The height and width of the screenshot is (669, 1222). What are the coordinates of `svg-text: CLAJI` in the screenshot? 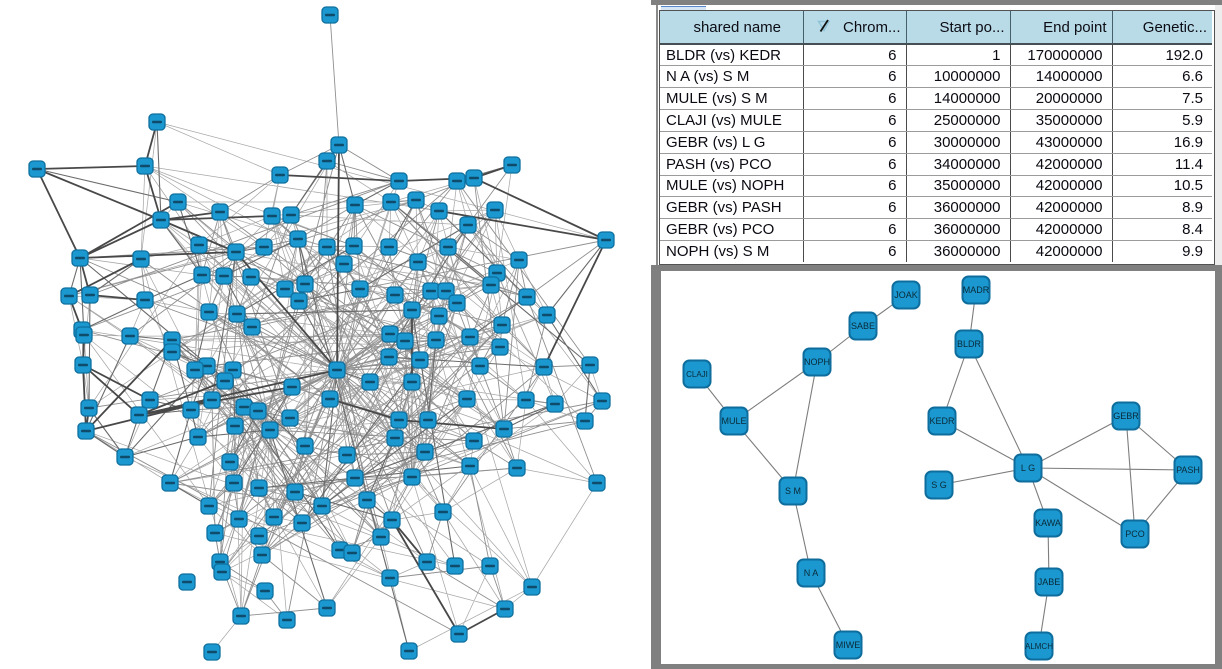 It's located at (697, 374).